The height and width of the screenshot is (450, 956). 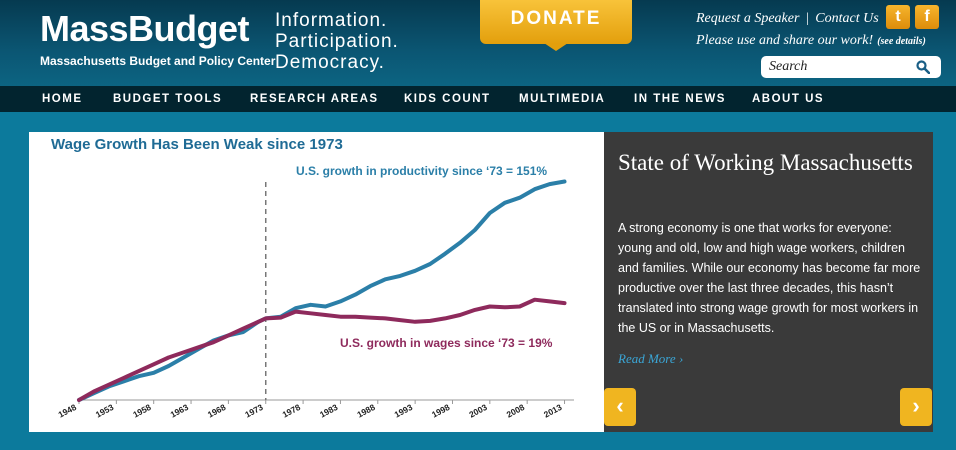 I want to click on slide-title: State of Working Massachusetts, so click(x=765, y=162).